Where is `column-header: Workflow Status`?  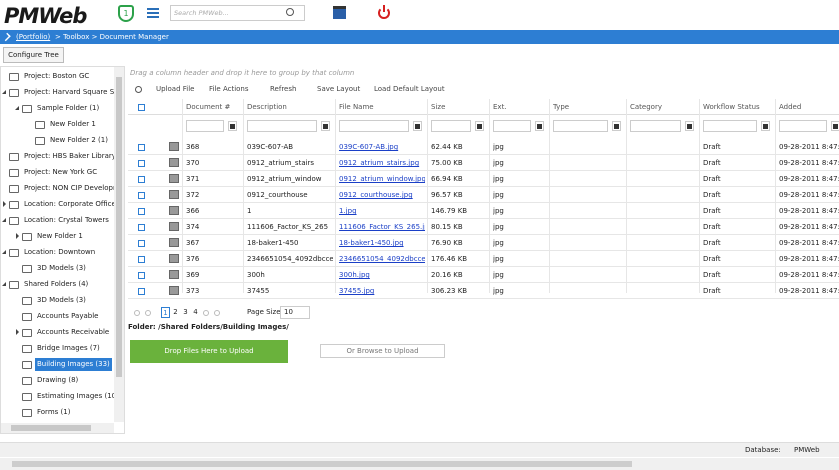
column-header: Workflow Status is located at coordinates (731, 107).